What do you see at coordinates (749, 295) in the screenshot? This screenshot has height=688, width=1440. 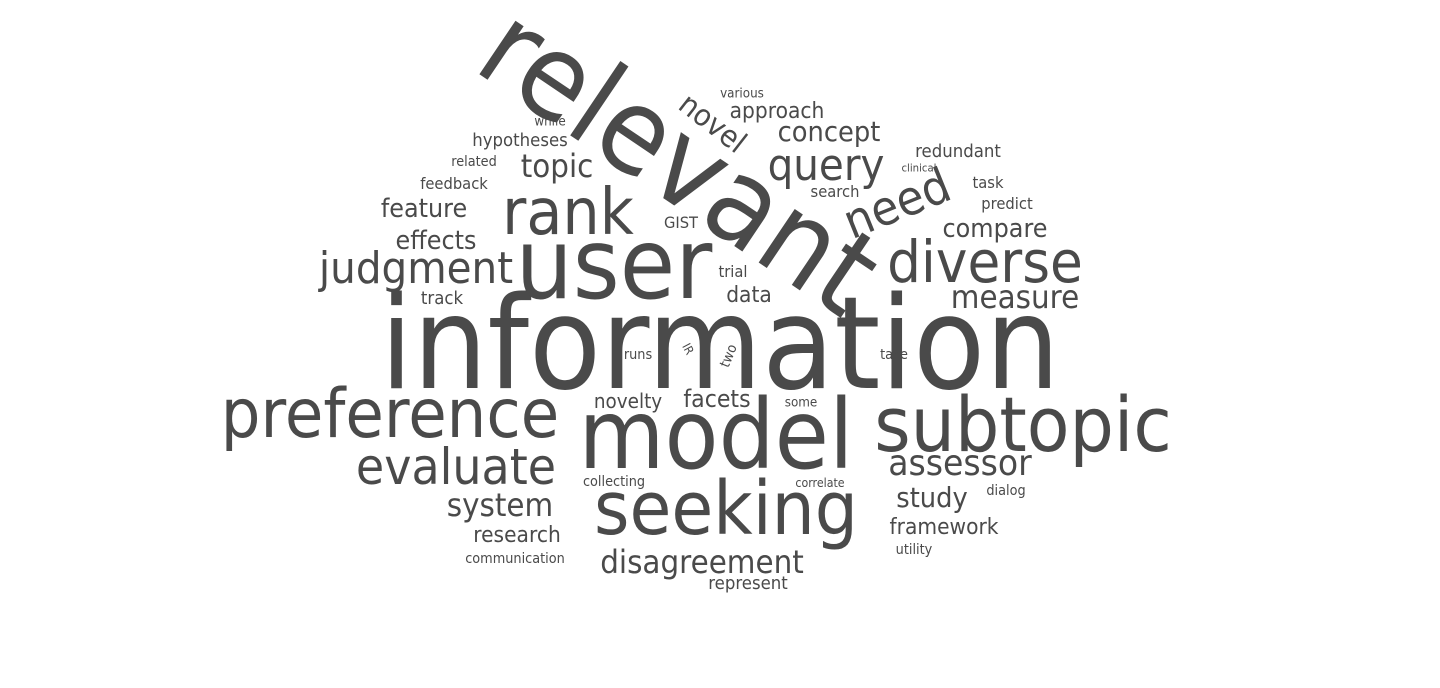 I see `word-data: data` at bounding box center [749, 295].